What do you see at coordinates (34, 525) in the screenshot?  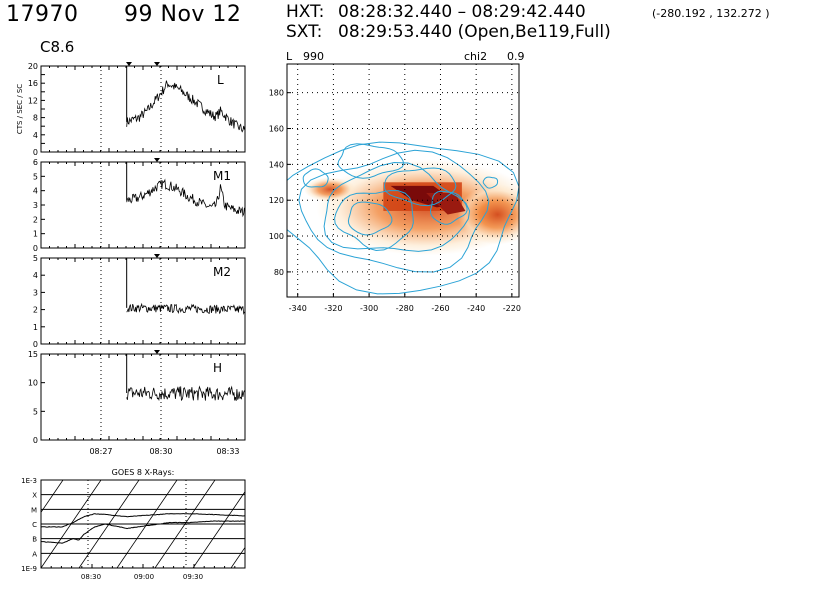 I see `goes-ytick-label: C` at bounding box center [34, 525].